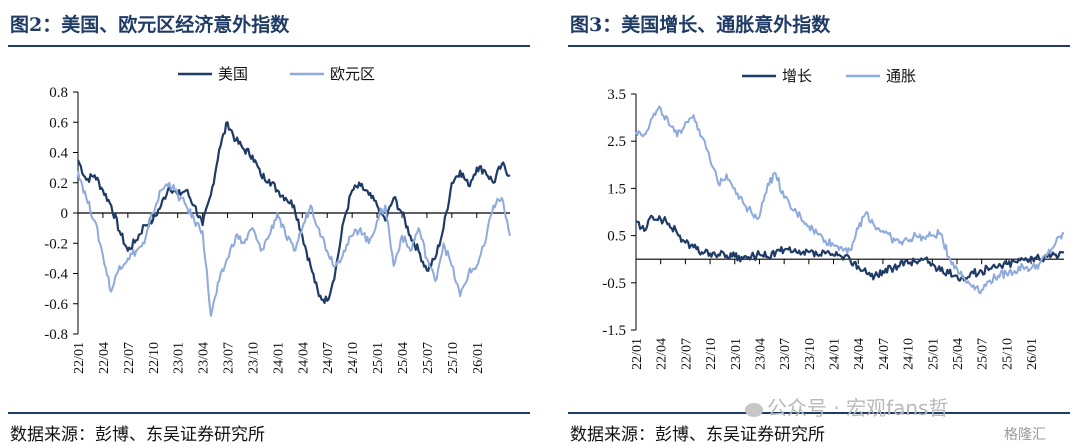  What do you see at coordinates (58, 184) in the screenshot?
I see `y-tick-label: 0.2` at bounding box center [58, 184].